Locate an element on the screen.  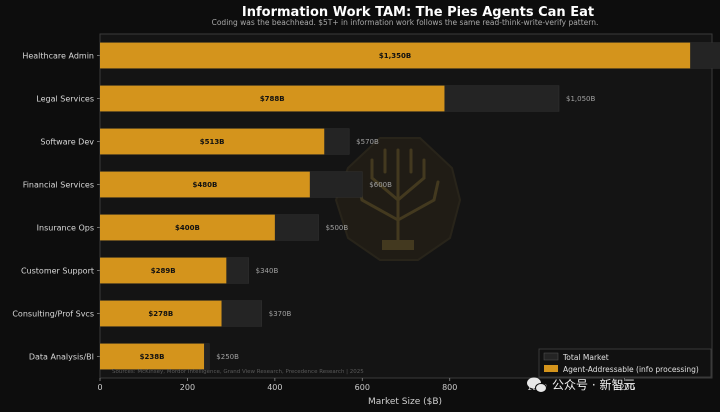
category-label: Software Dev is located at coordinates (67, 142).